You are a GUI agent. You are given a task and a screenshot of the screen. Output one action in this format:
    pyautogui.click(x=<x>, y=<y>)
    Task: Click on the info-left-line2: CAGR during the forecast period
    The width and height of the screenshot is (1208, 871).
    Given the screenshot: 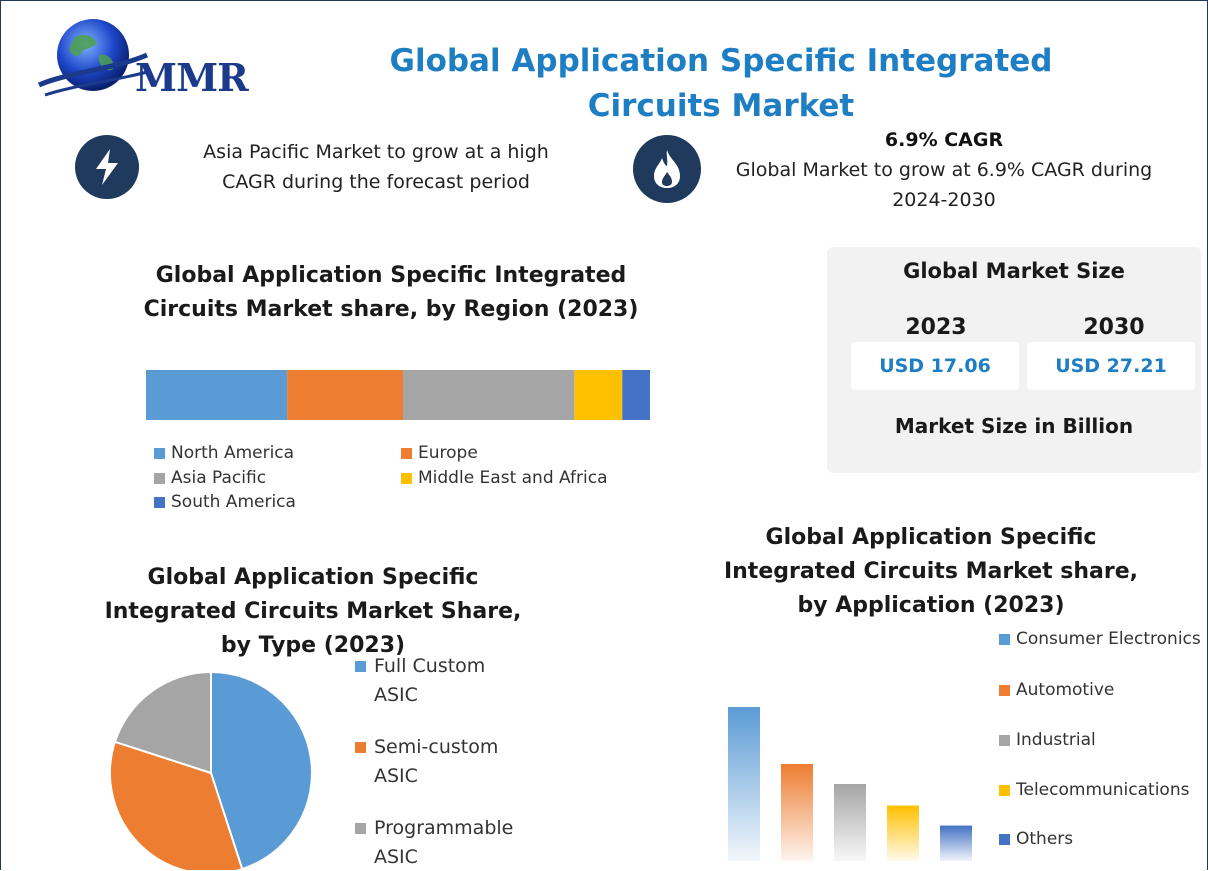 What is the action you would take?
    pyautogui.click(x=376, y=182)
    